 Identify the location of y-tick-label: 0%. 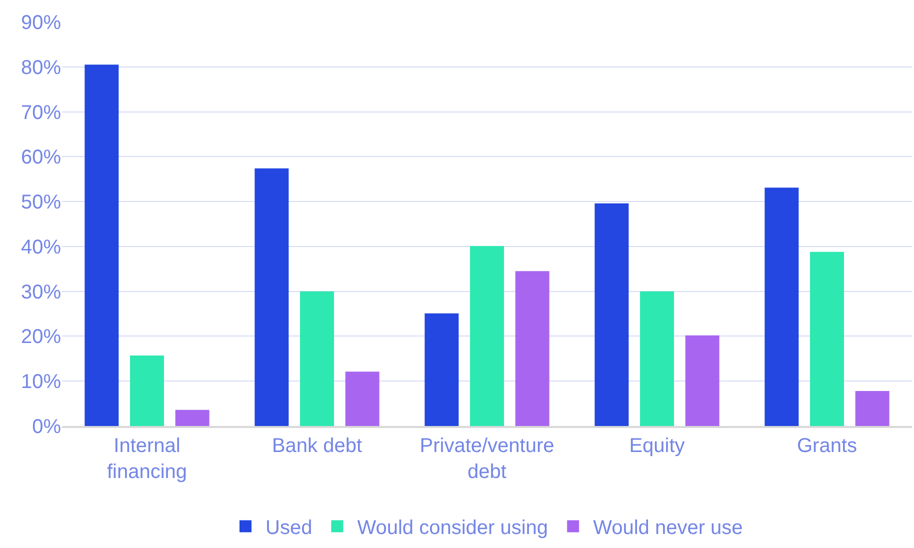
(47, 427).